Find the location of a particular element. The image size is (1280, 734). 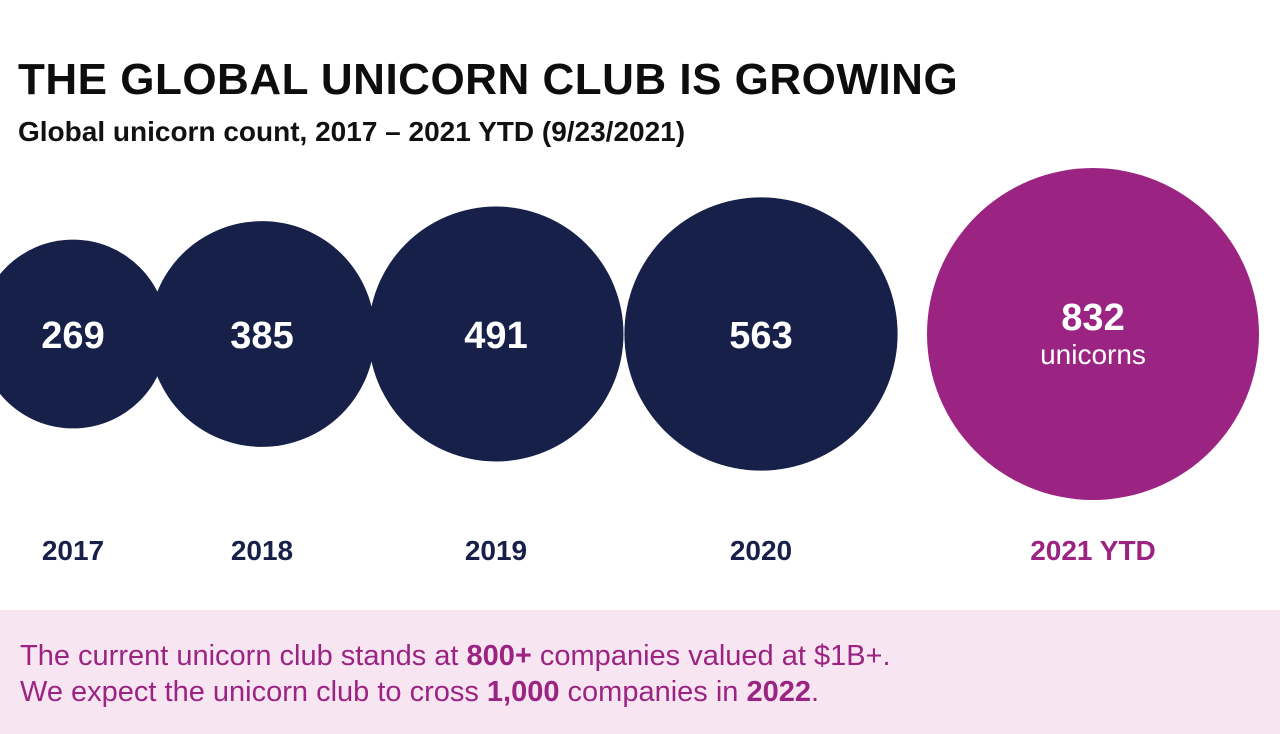

value-label: 832 is located at coordinates (1092, 318).